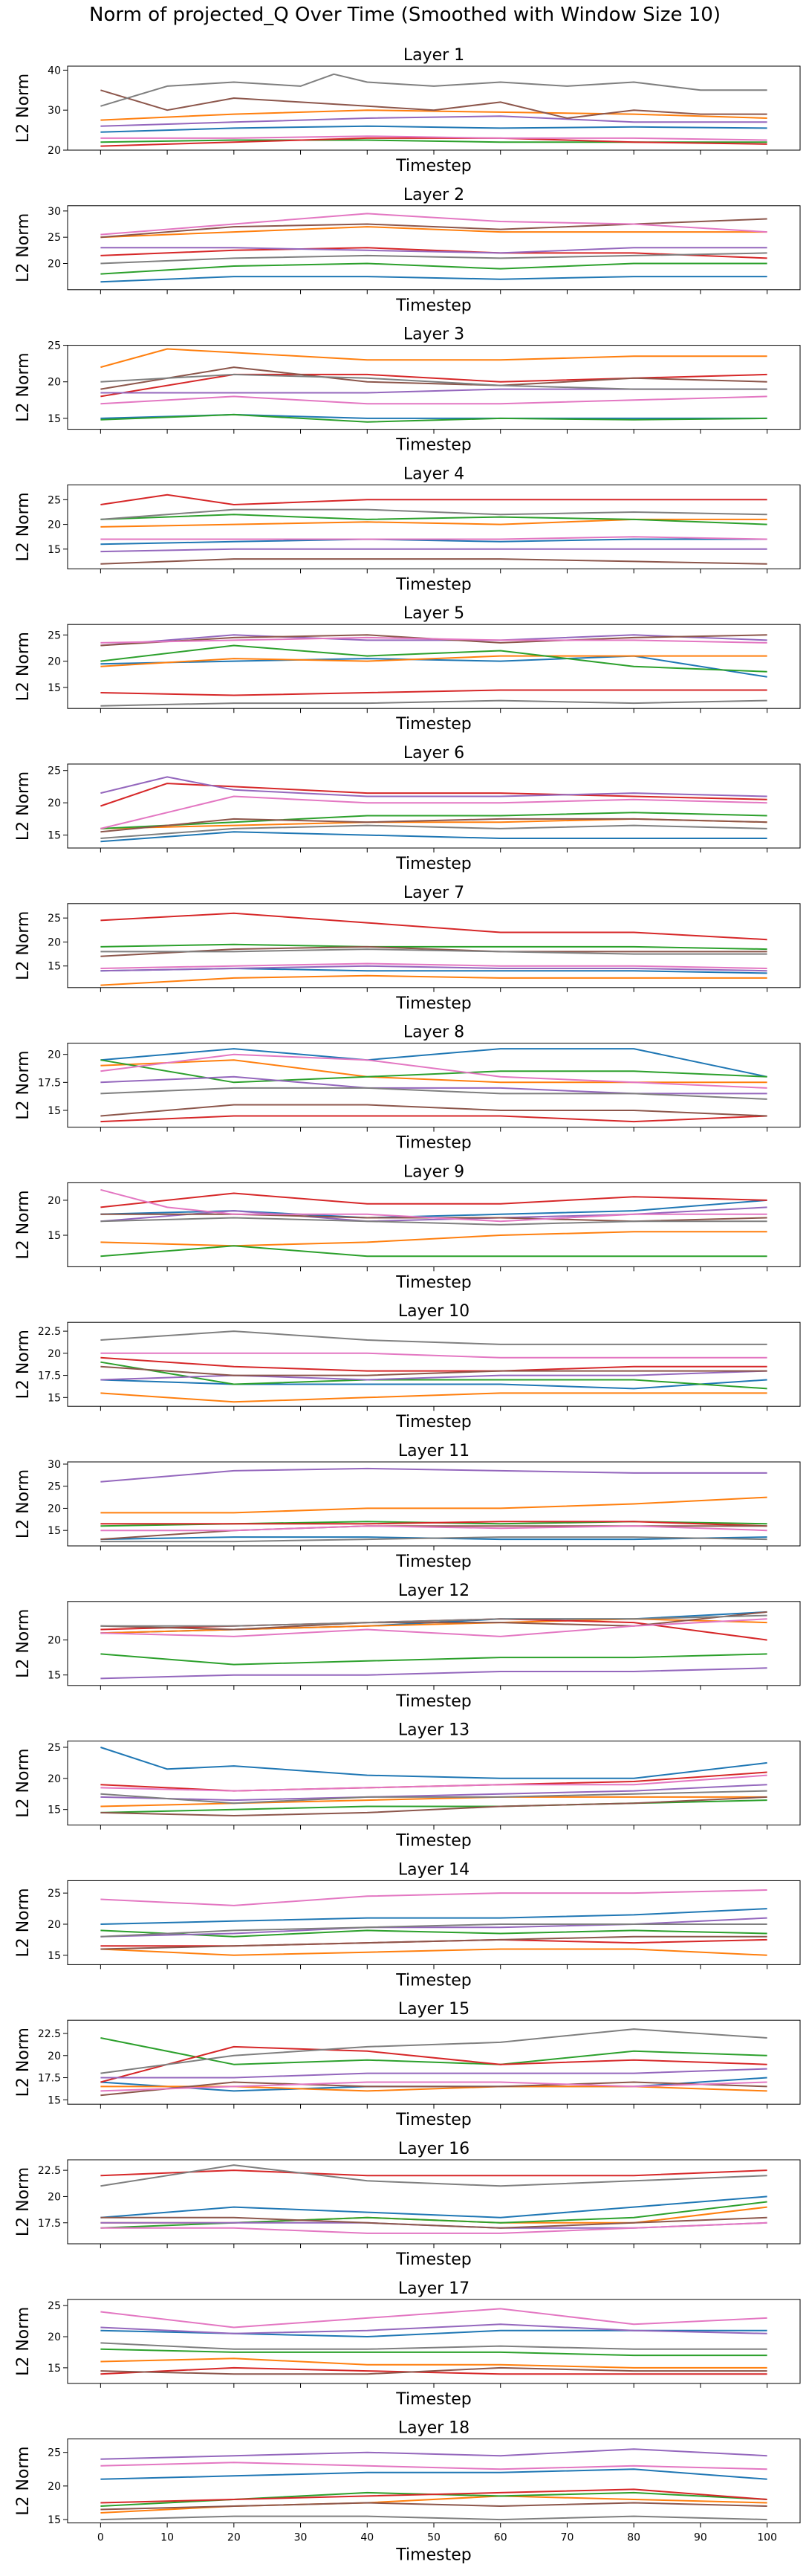  Describe the element at coordinates (49, 1376) in the screenshot. I see `y-tick-label: 17.5` at that location.